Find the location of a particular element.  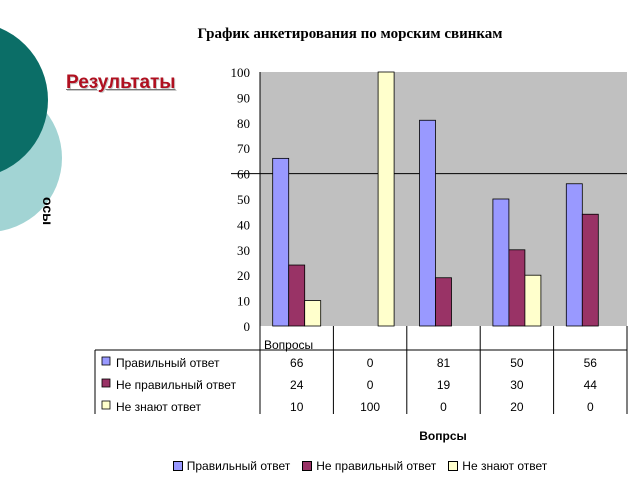

data-table-value: 19 is located at coordinates (444, 385).